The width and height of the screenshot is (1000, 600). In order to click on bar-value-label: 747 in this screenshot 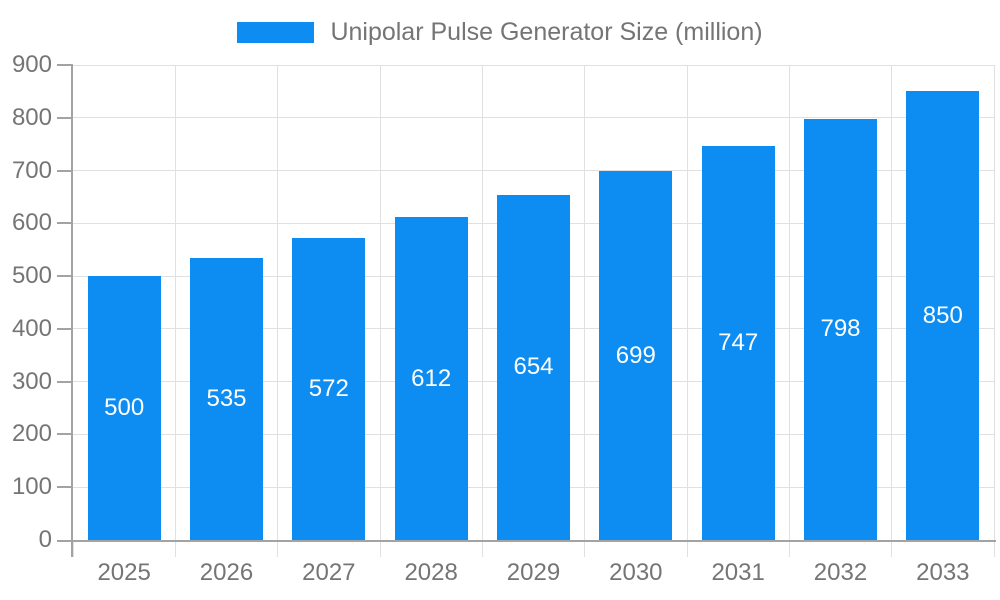, I will do `click(738, 342)`.